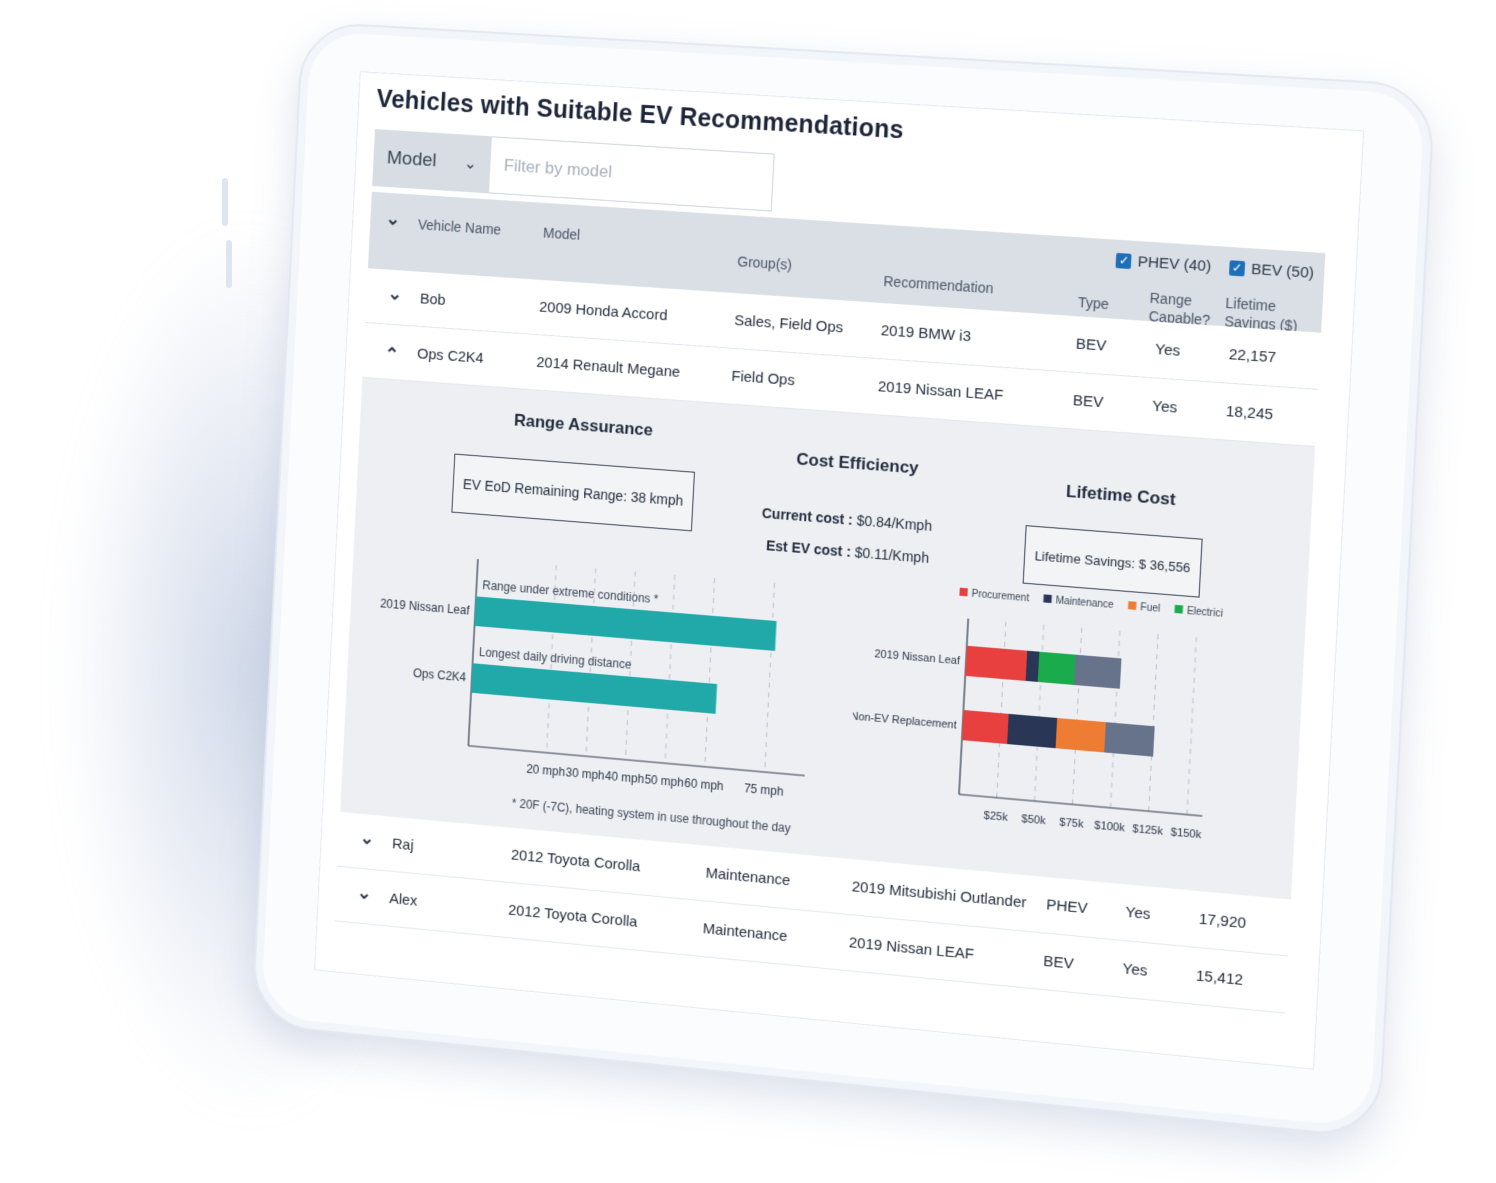  I want to click on model-select-label: Model, so click(411, 160).